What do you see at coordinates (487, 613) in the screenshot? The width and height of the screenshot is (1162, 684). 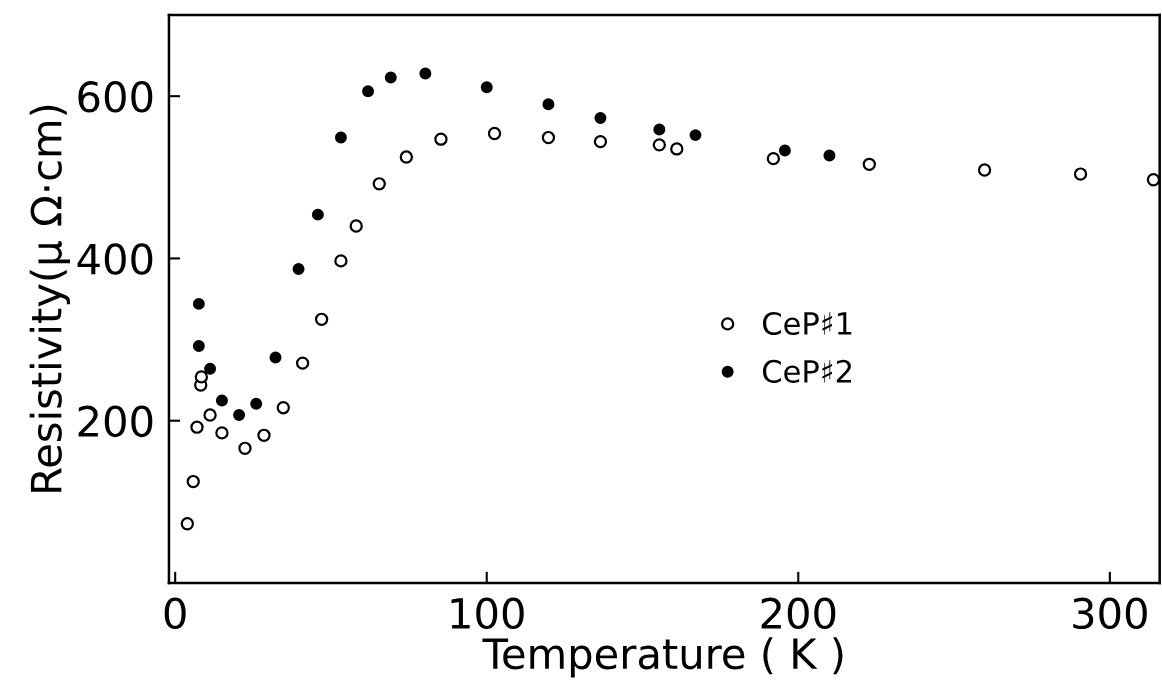 I see `x-tick-label: 100` at bounding box center [487, 613].